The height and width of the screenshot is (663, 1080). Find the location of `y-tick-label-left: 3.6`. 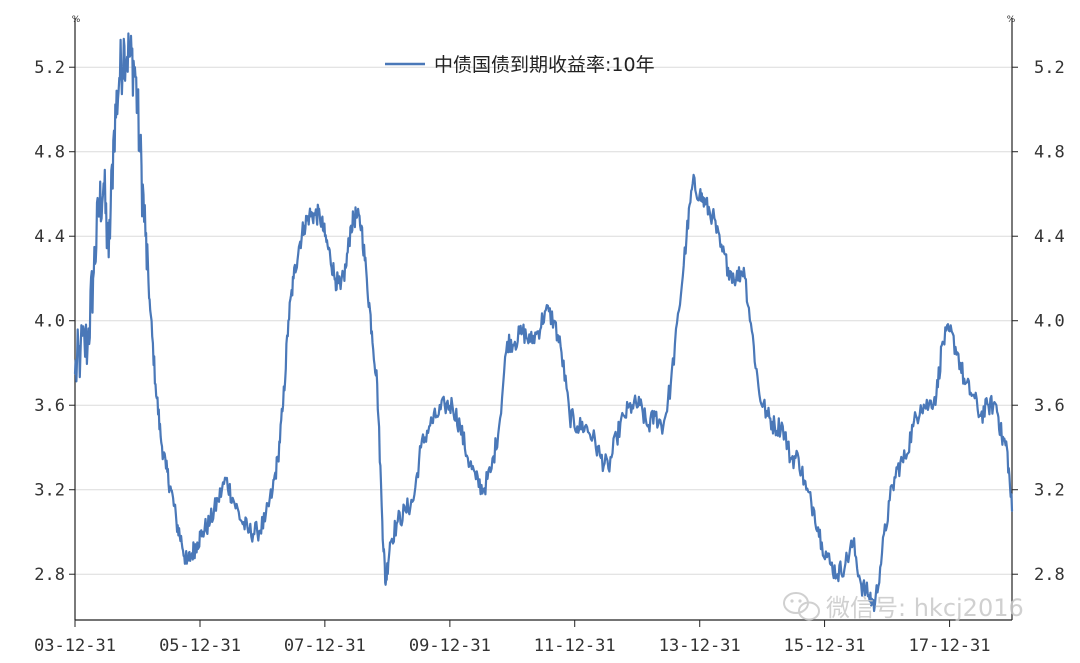

y-tick-label-left: 3.6 is located at coordinates (49, 406).